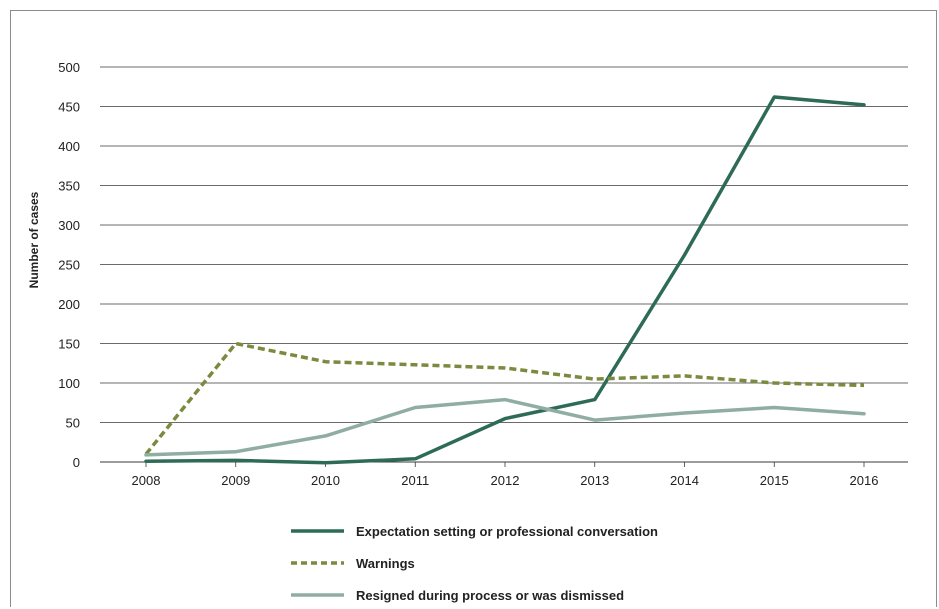 The width and height of the screenshot is (939, 609). Describe the element at coordinates (69, 383) in the screenshot. I see `y-tick-label: 100` at that location.